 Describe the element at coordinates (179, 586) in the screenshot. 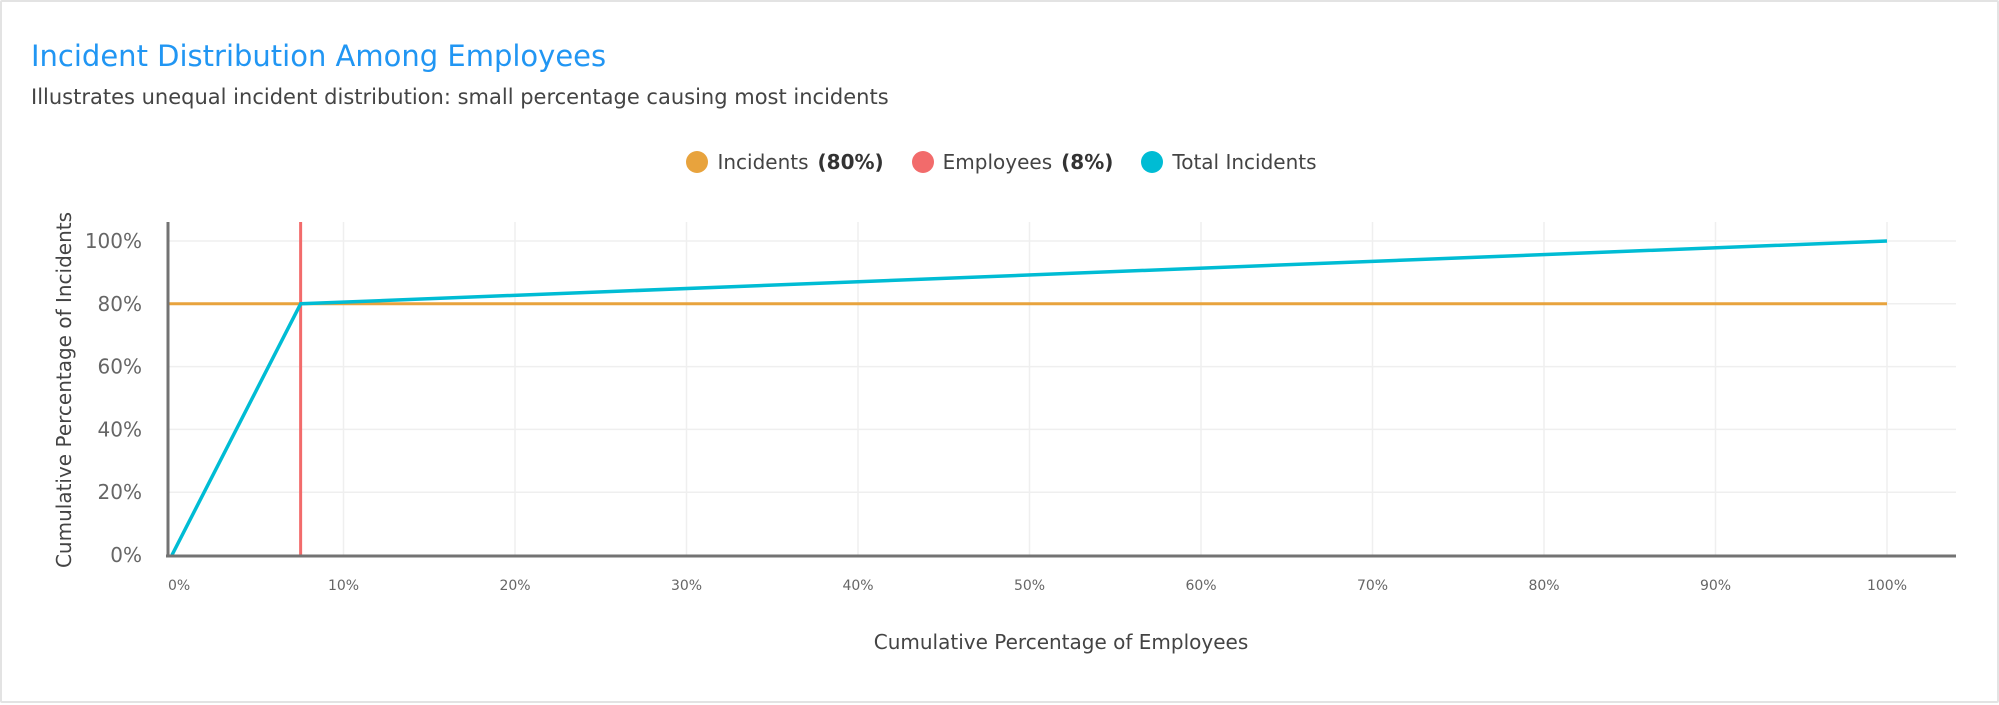

I see `x-tick-label: 0%` at that location.